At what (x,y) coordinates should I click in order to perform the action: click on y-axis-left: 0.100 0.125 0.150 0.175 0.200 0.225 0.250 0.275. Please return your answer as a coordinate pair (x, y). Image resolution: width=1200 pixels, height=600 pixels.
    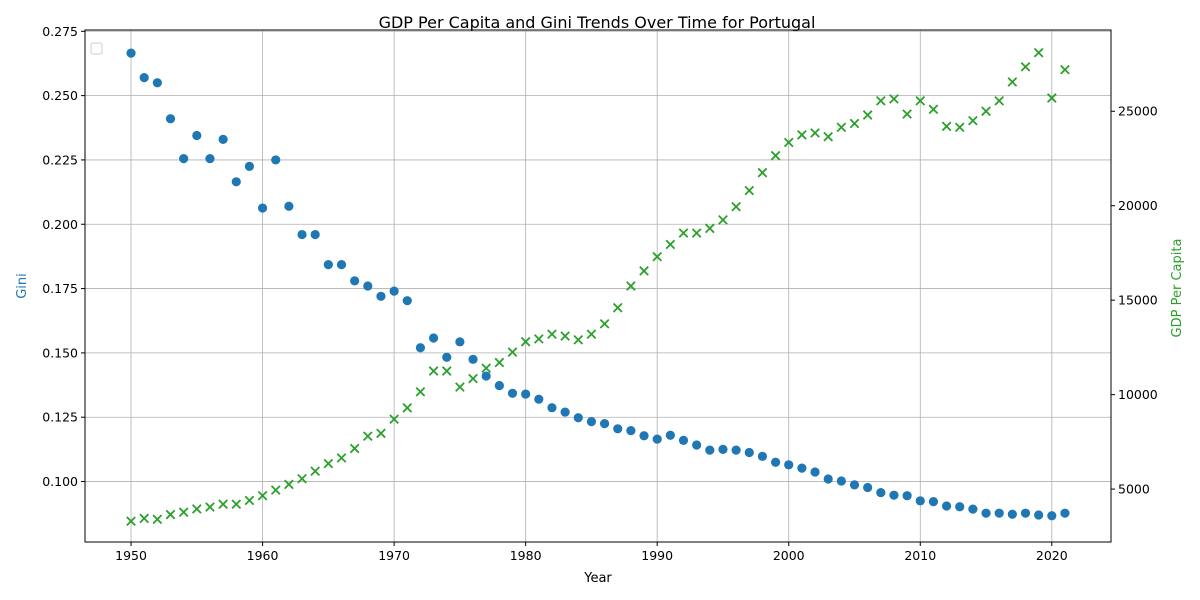
    Looking at the image, I should click on (63, 256).